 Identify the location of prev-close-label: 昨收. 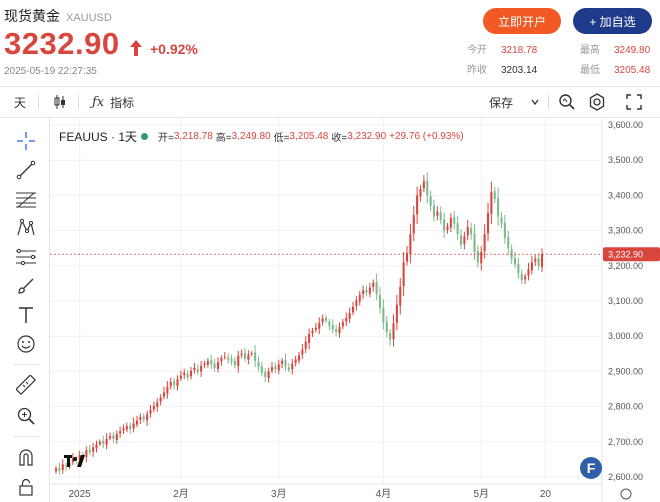
(477, 70).